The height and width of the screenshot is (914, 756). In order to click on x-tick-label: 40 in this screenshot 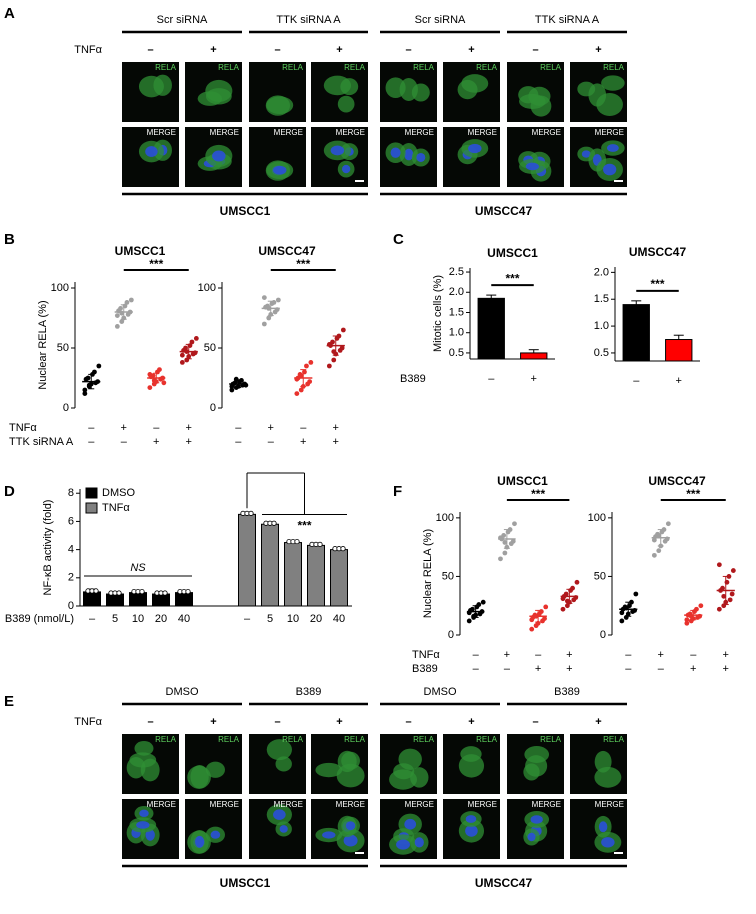, I will do `click(339, 619)`.